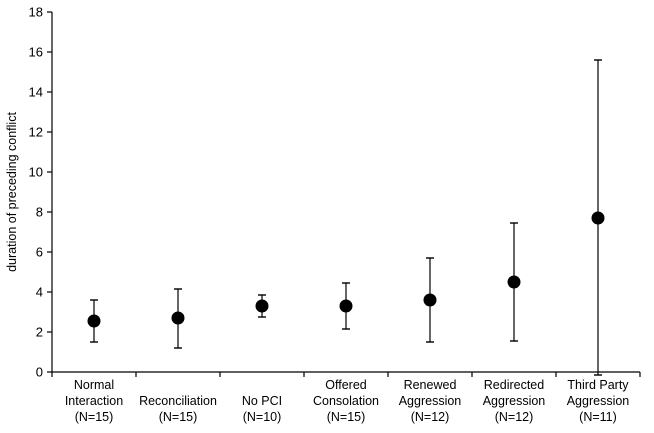 The width and height of the screenshot is (654, 433). Describe the element at coordinates (12, 192) in the screenshot. I see `y-axis-label: duration of preceding conflict` at that location.